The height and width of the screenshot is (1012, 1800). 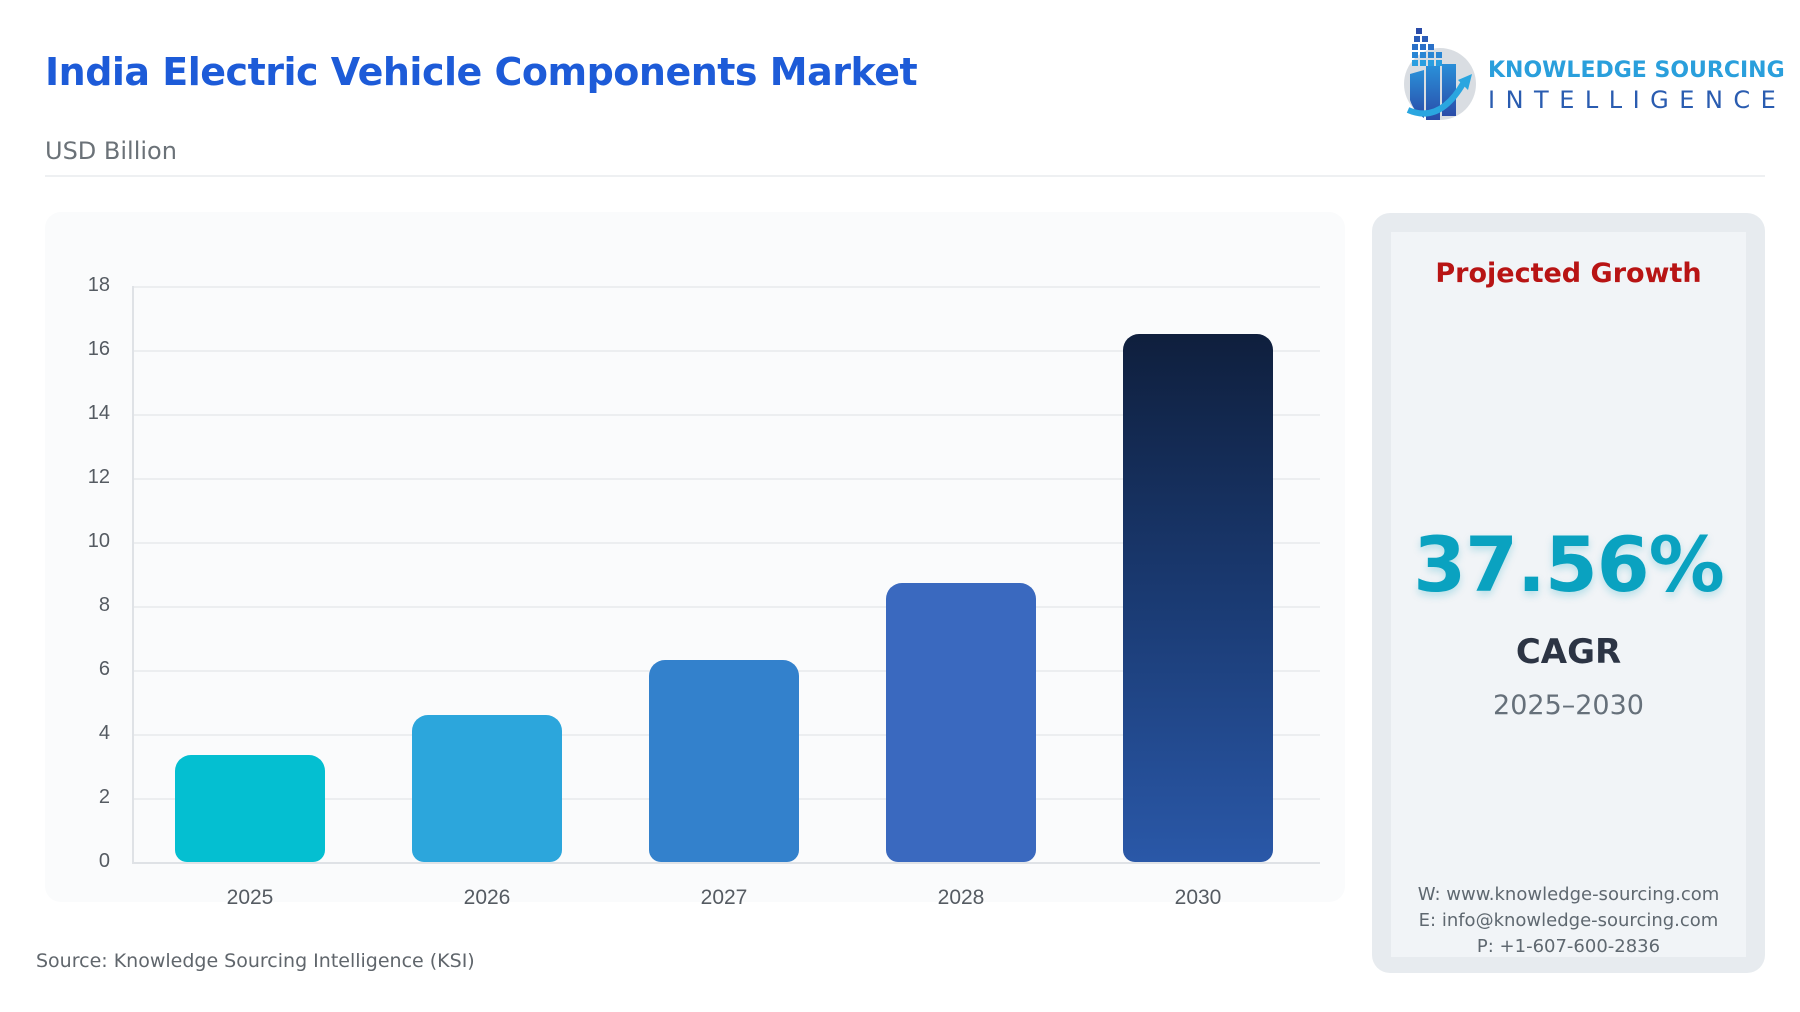 I want to click on bar-2025, so click(x=250, y=808).